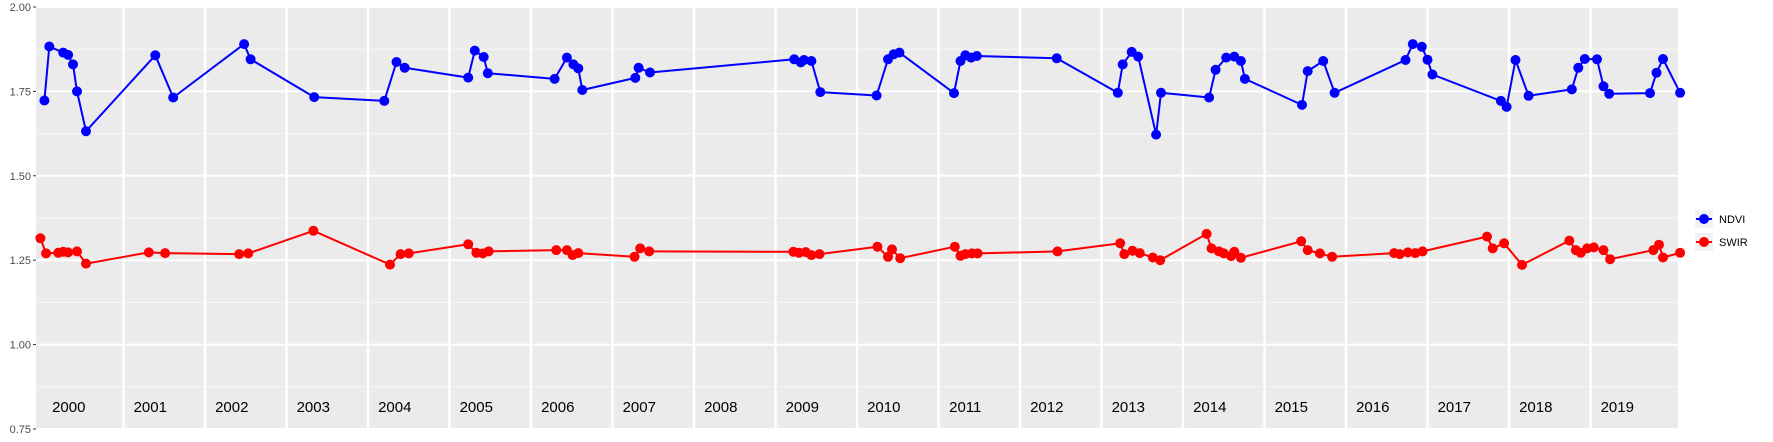  I want to click on year-label: 2009, so click(802, 407).